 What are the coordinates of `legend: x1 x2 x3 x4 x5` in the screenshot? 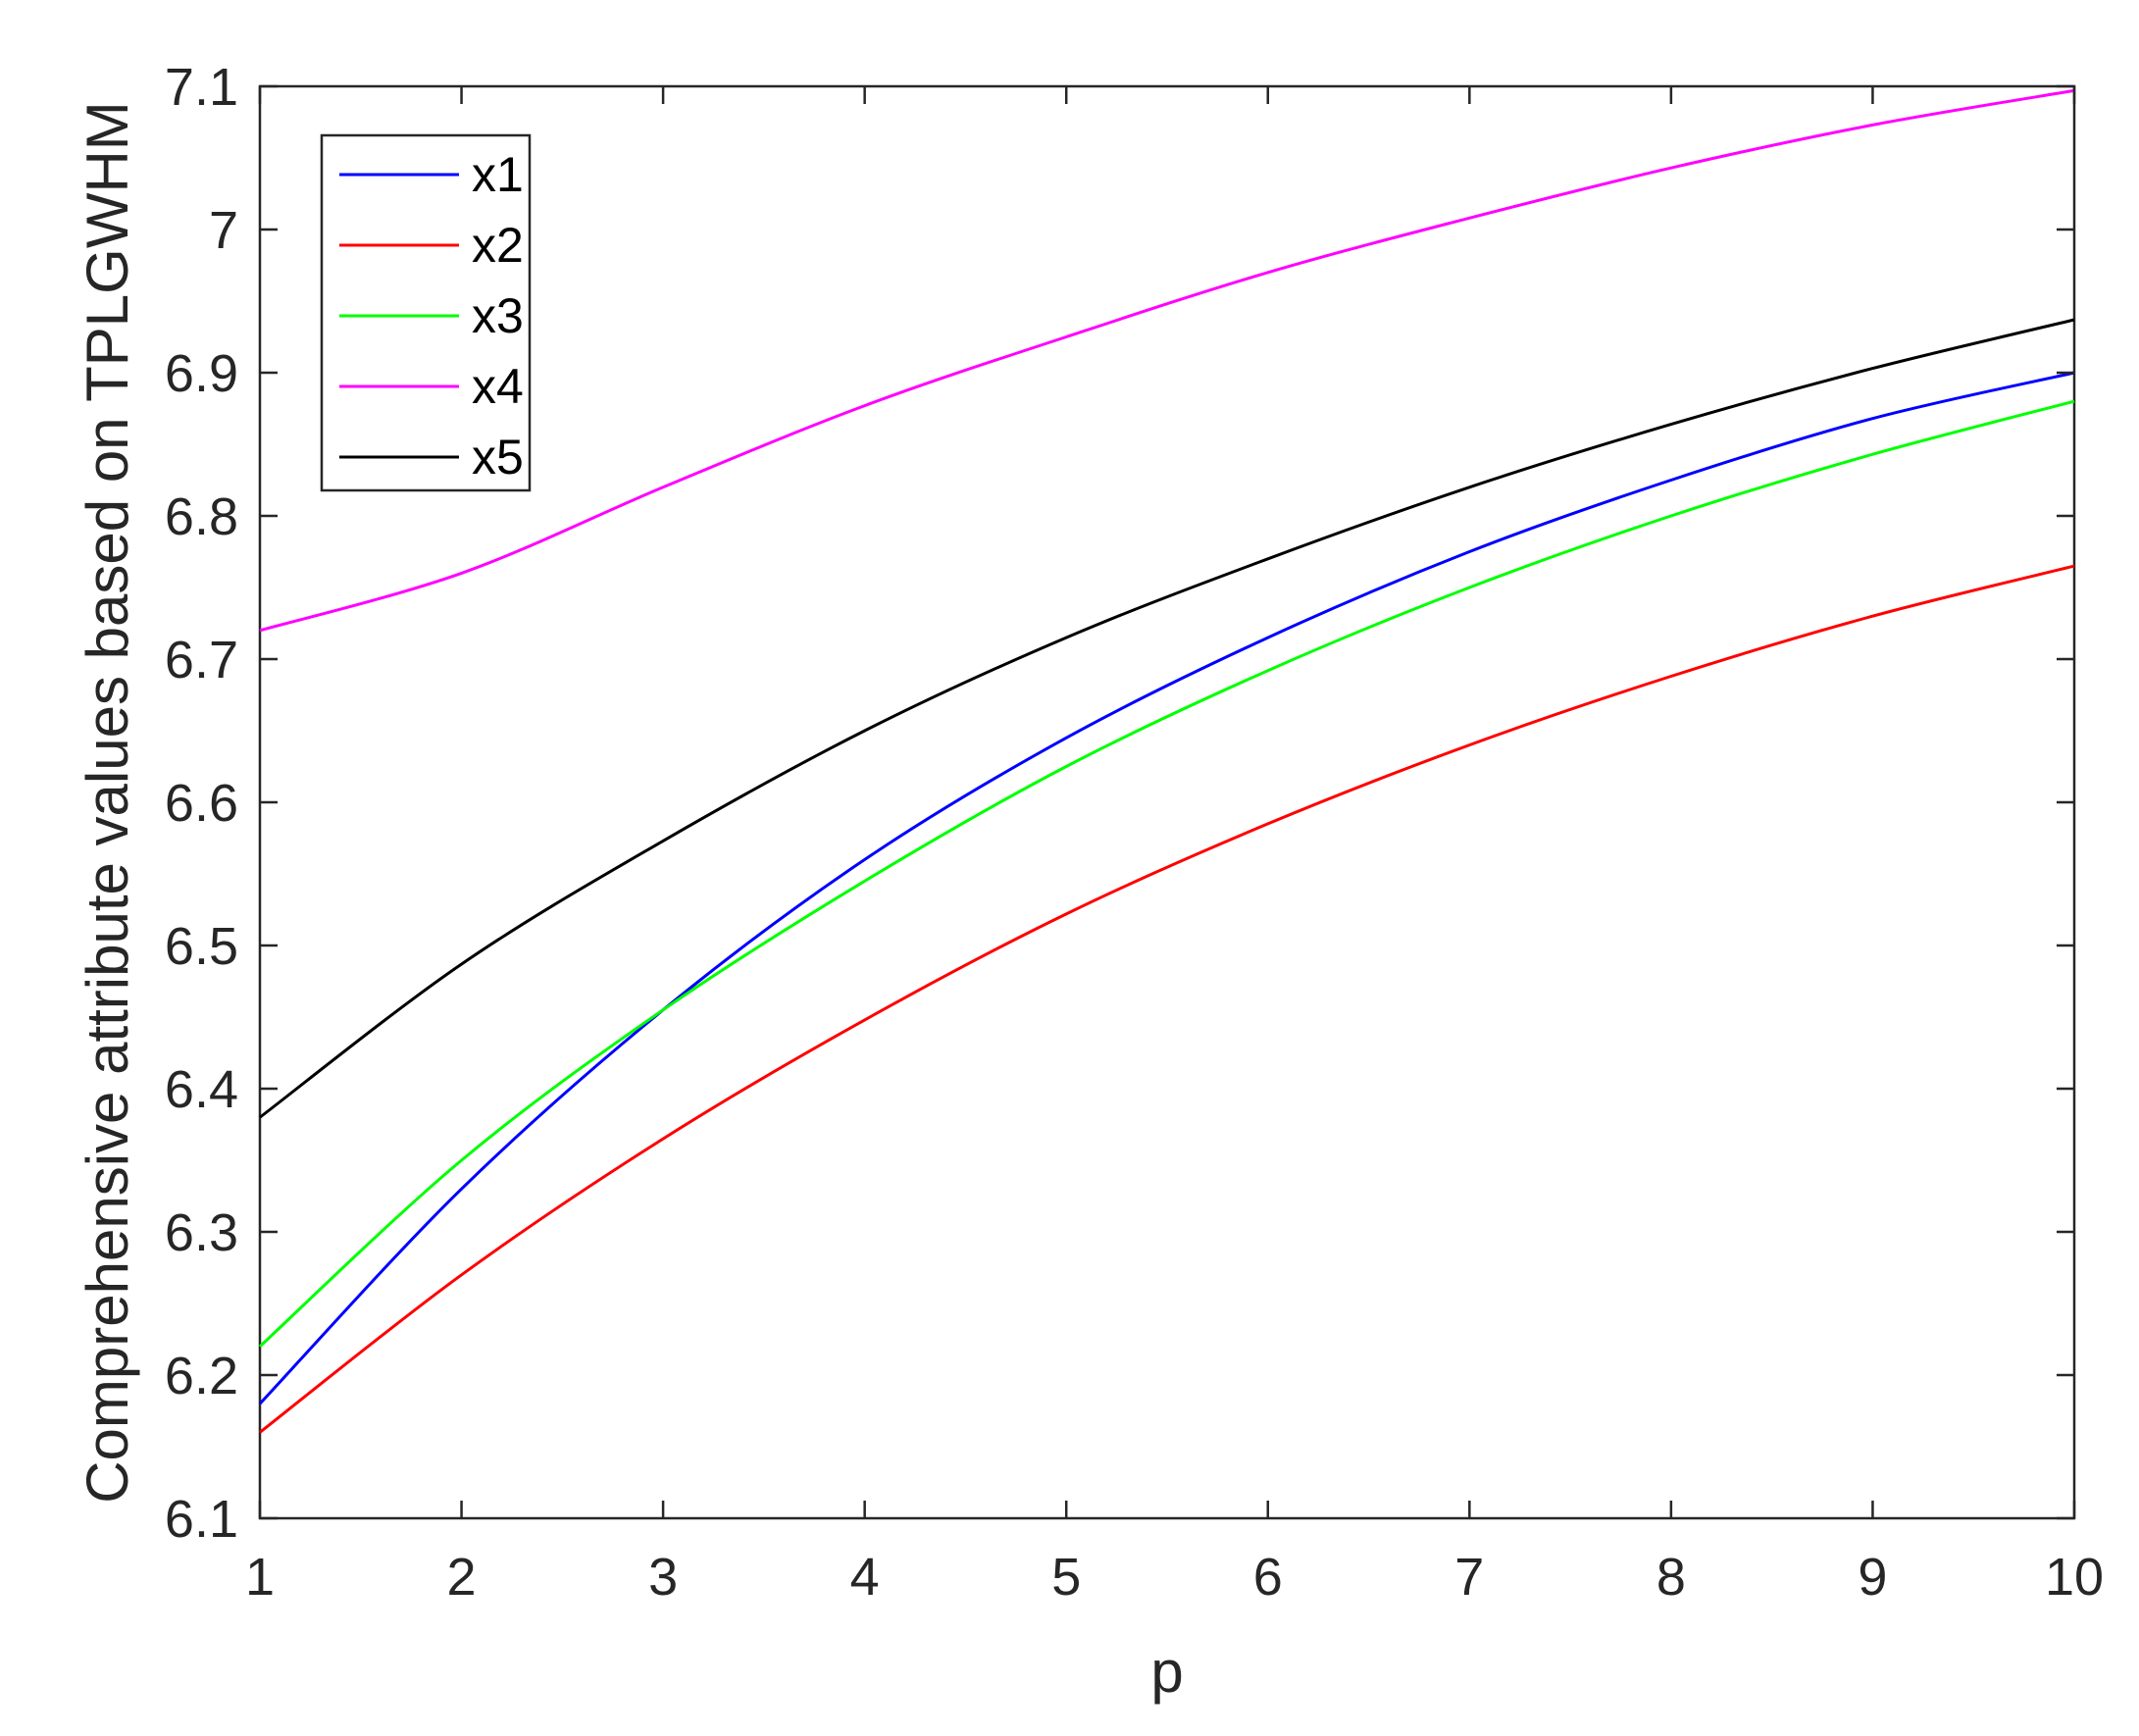 It's located at (426, 313).